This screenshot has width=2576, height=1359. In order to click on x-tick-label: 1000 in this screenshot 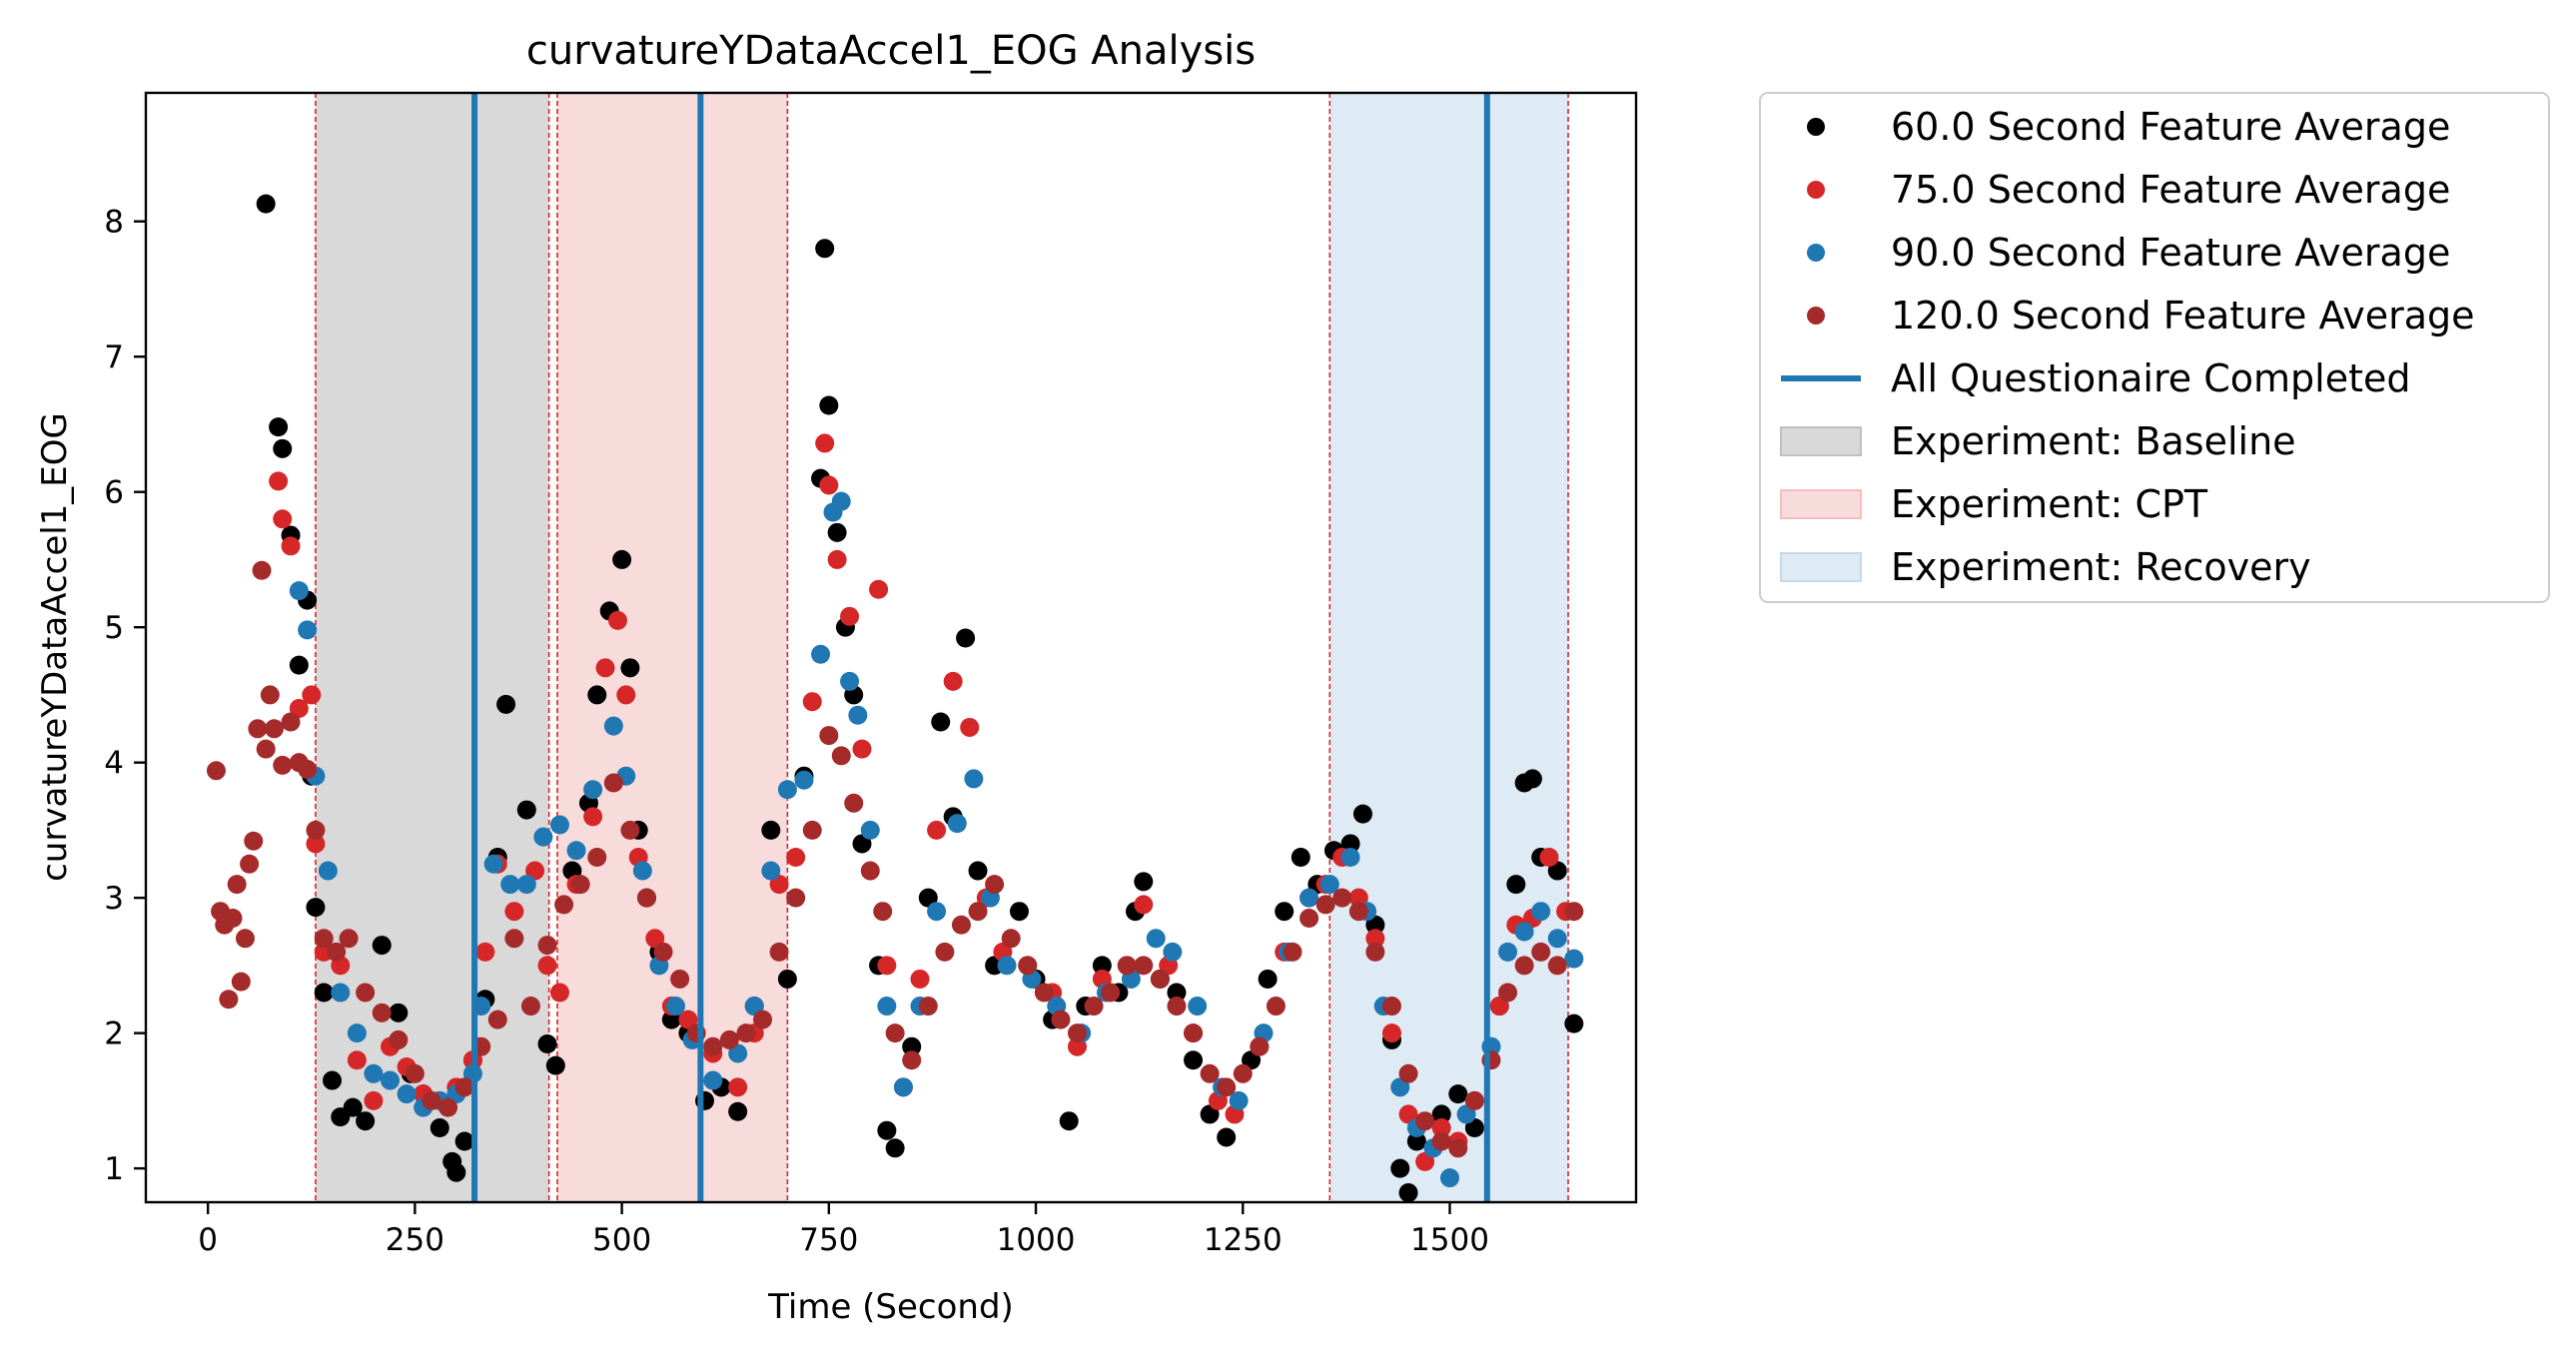, I will do `click(1036, 1240)`.